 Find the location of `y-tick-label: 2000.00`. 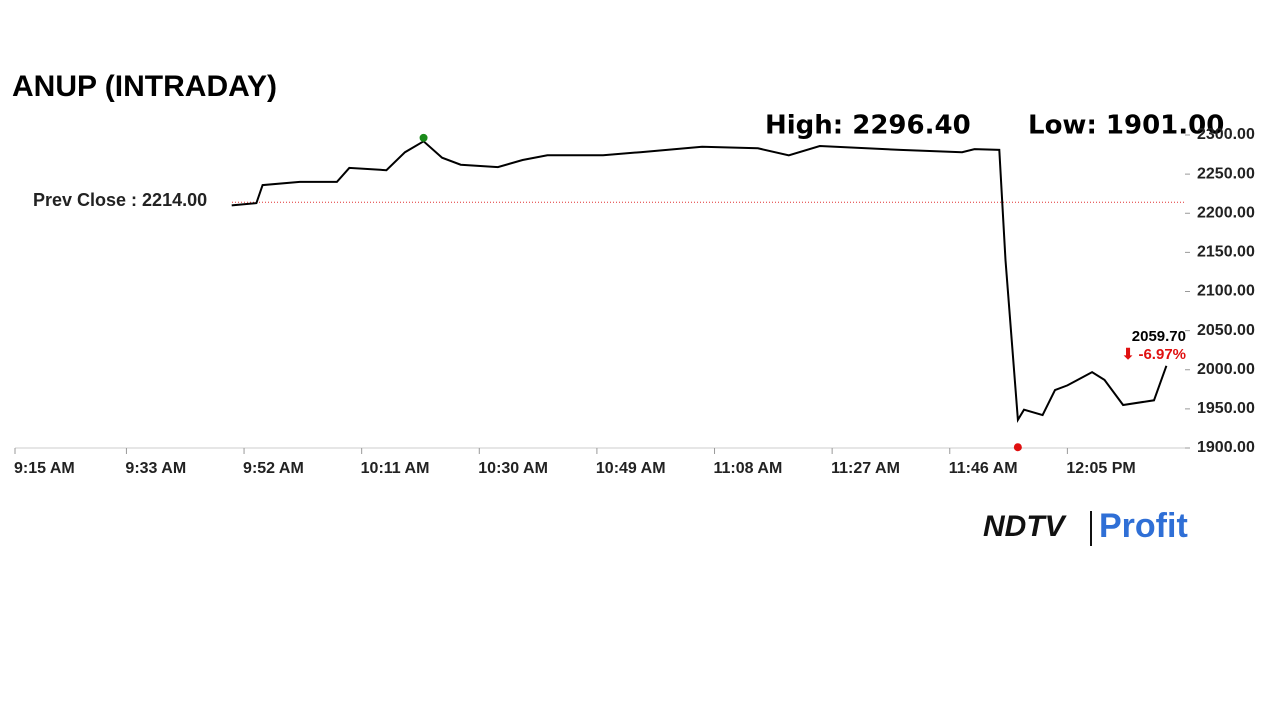

y-tick-label: 2000.00 is located at coordinates (1226, 369).